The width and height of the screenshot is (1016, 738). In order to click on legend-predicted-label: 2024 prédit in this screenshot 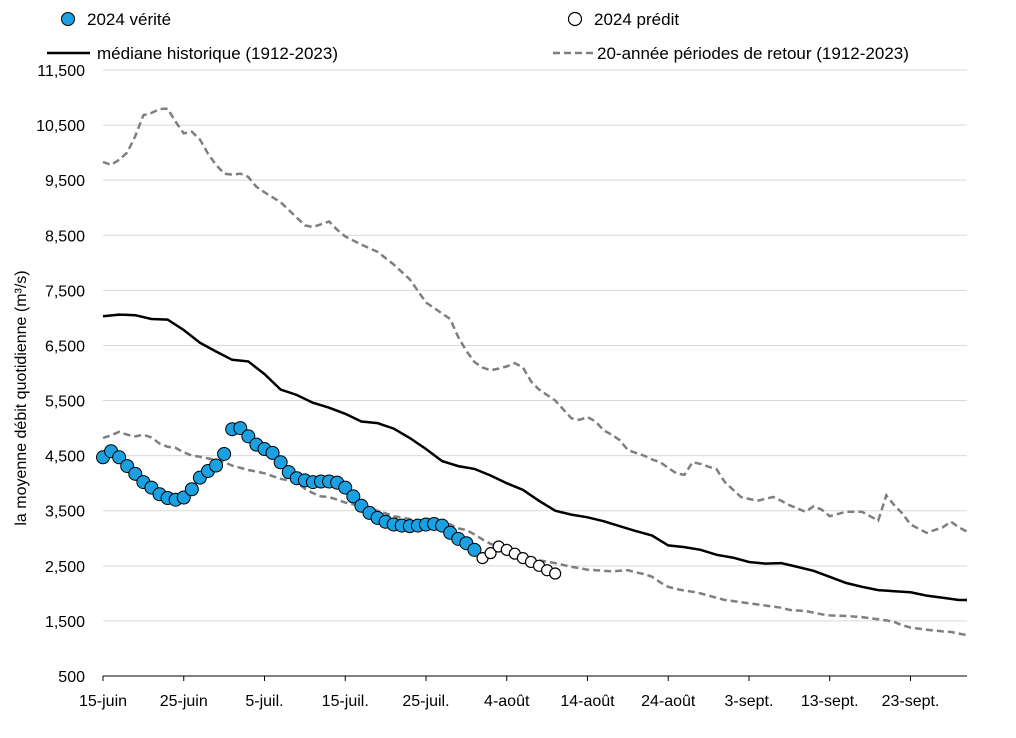, I will do `click(636, 19)`.